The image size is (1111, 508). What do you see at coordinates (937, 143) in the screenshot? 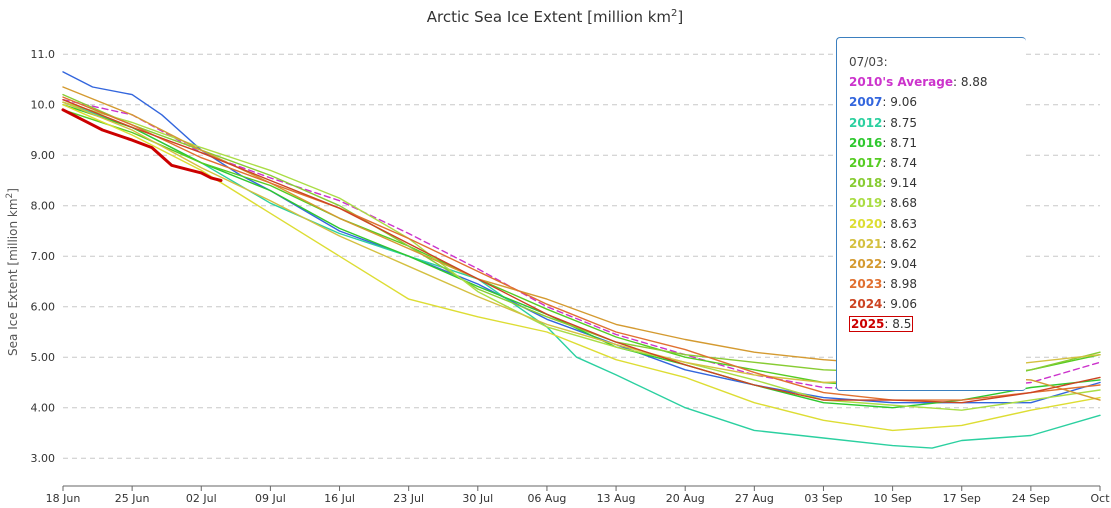
I see `tooltip-row: 2016: 8.71` at bounding box center [937, 143].